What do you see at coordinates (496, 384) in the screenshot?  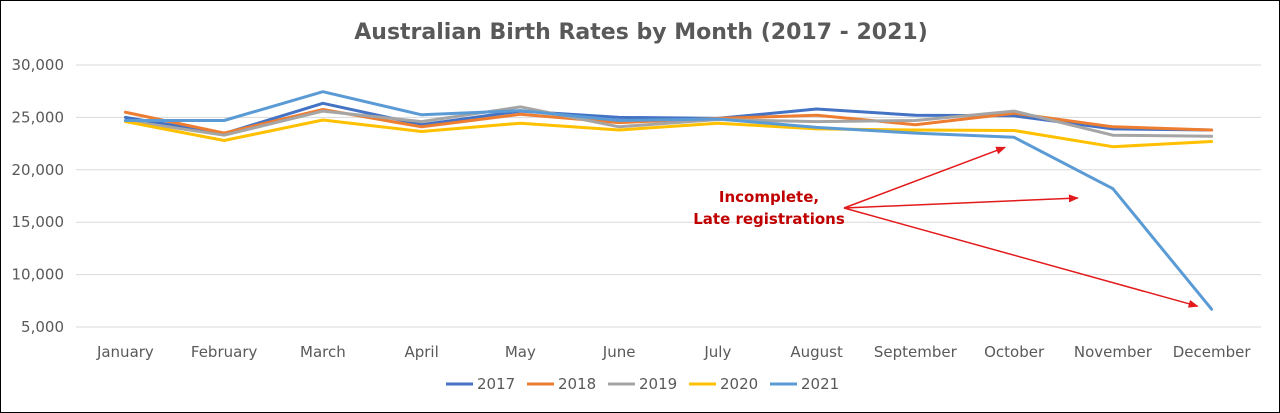 I see `legend-label: 2017` at bounding box center [496, 384].